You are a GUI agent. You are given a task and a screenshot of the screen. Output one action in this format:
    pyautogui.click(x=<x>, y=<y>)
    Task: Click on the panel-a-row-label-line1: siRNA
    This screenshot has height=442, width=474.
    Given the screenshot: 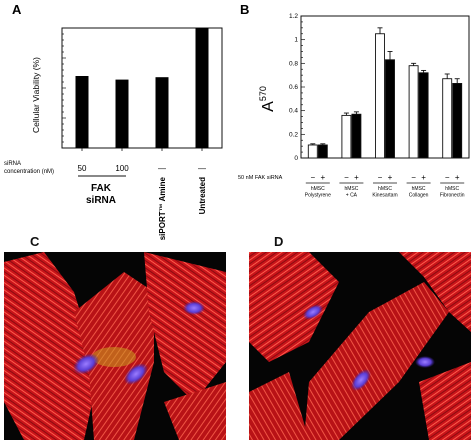 What is the action you would take?
    pyautogui.click(x=12, y=164)
    